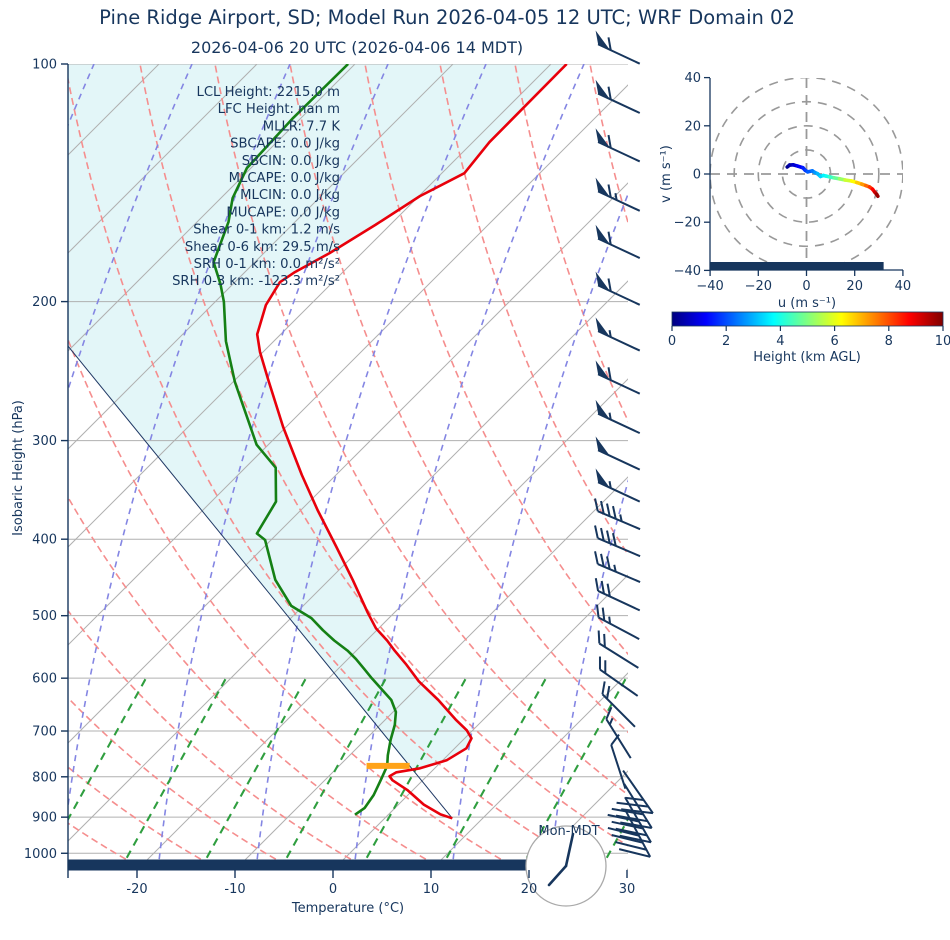  Describe the element at coordinates (40, 854) in the screenshot. I see `pressure-tick-label: 1000` at that location.